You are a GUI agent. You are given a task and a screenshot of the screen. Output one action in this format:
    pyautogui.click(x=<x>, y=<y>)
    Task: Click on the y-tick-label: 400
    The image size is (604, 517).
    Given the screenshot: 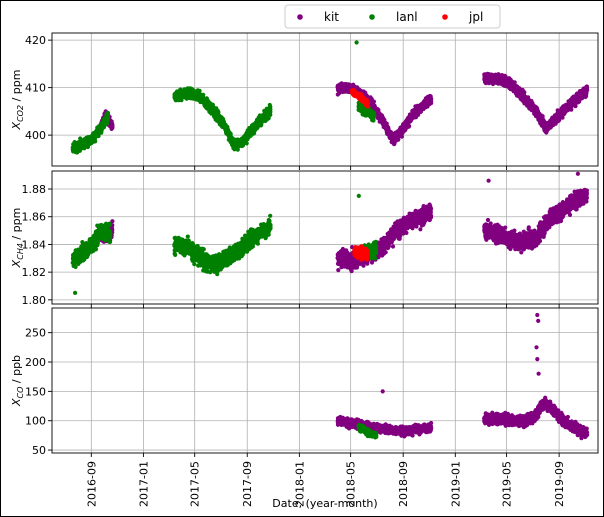 What is the action you would take?
    pyautogui.click(x=35, y=135)
    